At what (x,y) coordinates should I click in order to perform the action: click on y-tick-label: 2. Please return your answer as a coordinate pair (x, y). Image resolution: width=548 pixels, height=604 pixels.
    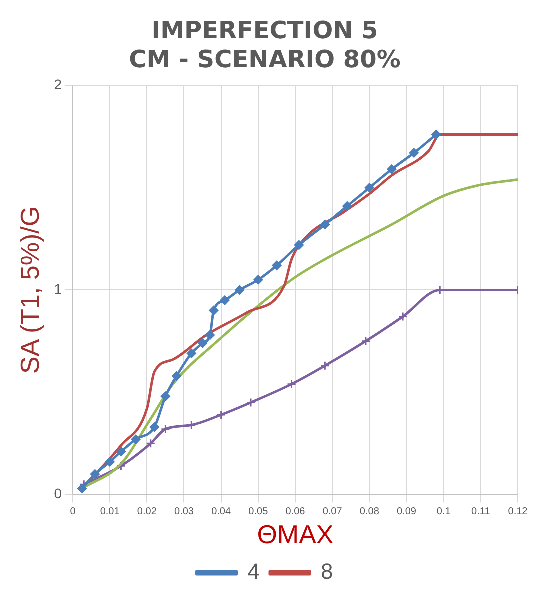
    Looking at the image, I should click on (58, 84).